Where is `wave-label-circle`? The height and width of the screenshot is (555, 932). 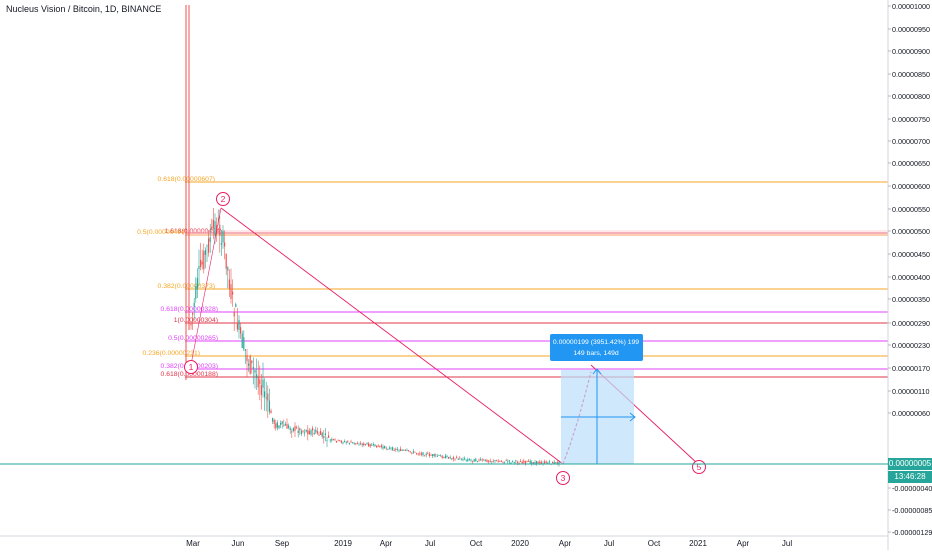 wave-label-circle is located at coordinates (563, 478).